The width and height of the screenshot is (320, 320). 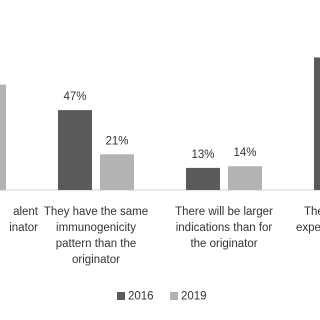 What do you see at coordinates (244, 153) in the screenshot?
I see `value-label: 14%` at bounding box center [244, 153].